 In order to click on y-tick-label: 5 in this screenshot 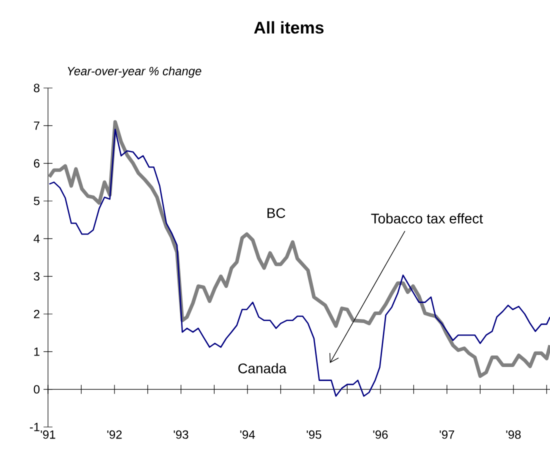, I will do `click(37, 201)`.